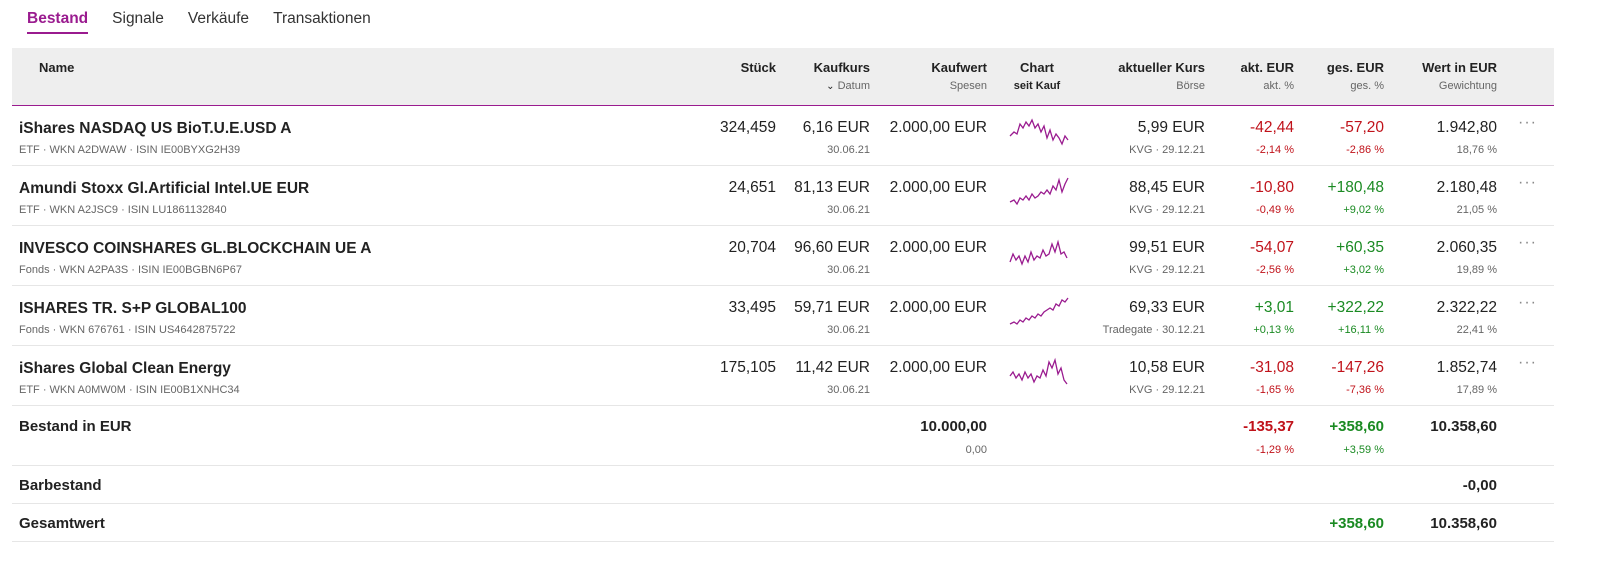 The height and width of the screenshot is (565, 1602). I want to click on ges-pct-value: -7,36 %, so click(1365, 390).